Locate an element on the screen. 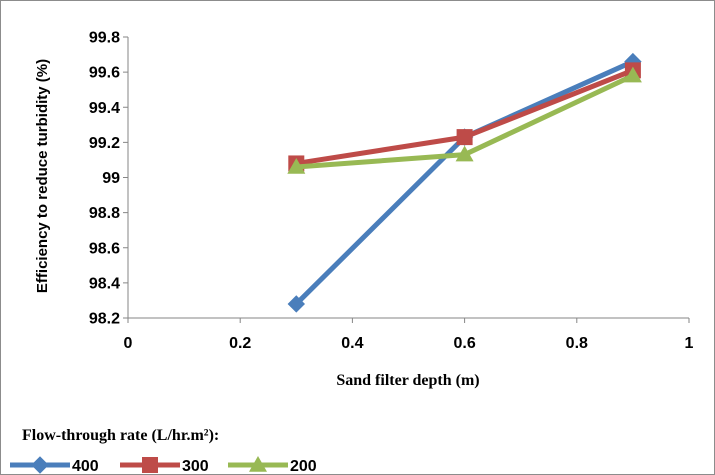  x-tick-label: 1 is located at coordinates (689, 343).